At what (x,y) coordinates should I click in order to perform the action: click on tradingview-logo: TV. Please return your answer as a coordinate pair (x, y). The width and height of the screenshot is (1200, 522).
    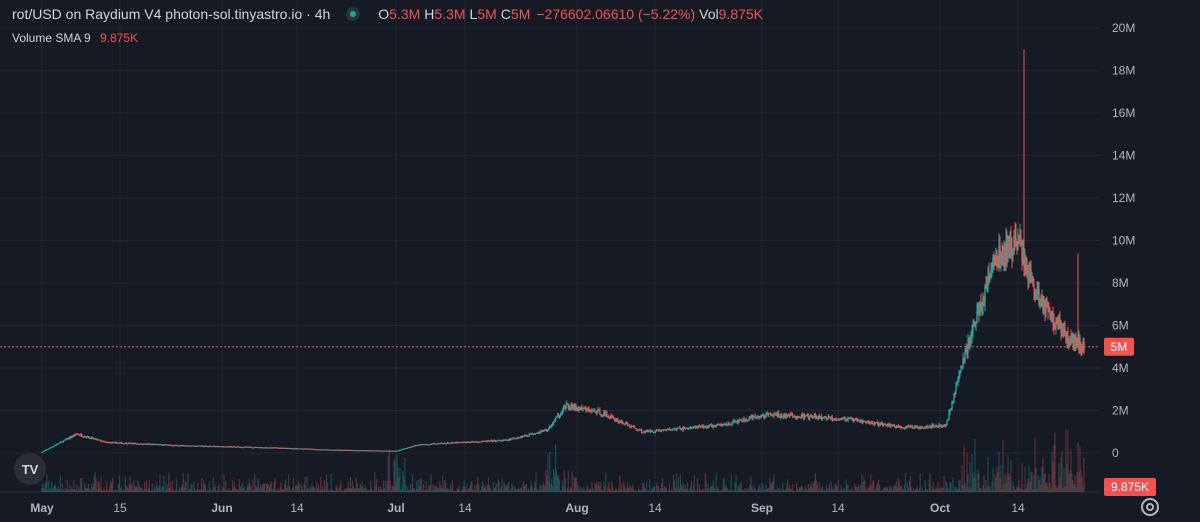
    Looking at the image, I should click on (30, 469).